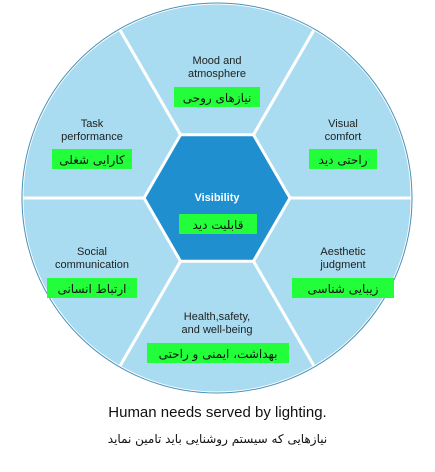  Describe the element at coordinates (342, 265) in the screenshot. I see `segment-label-aesthetic-line-2: judgment` at that location.